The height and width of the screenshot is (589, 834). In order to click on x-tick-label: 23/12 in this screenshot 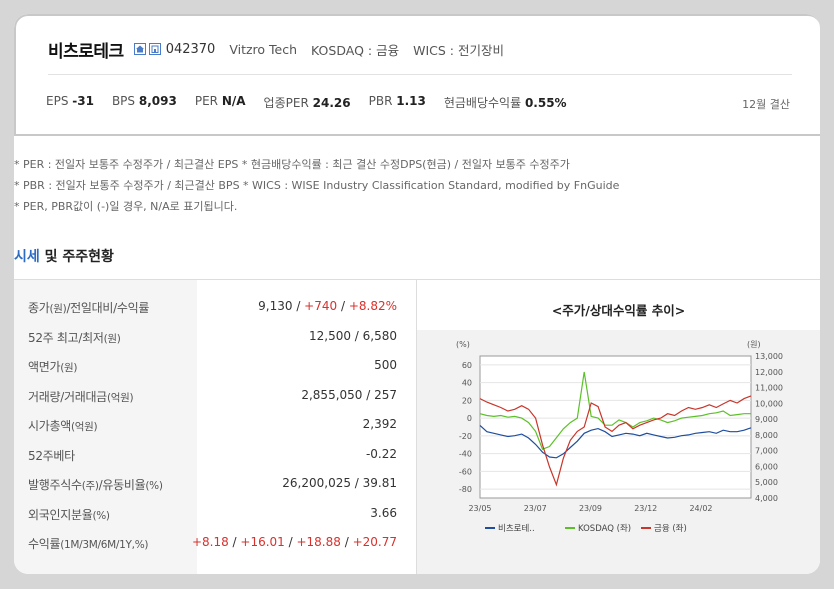, I will do `click(645, 508)`.